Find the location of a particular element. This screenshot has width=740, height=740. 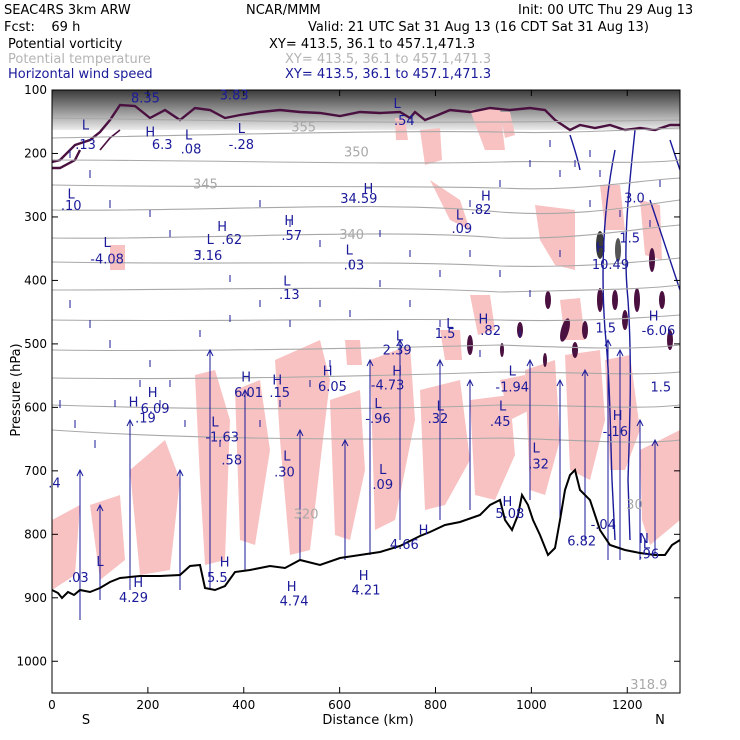

pv-value-label: -1.63 is located at coordinates (222, 438).